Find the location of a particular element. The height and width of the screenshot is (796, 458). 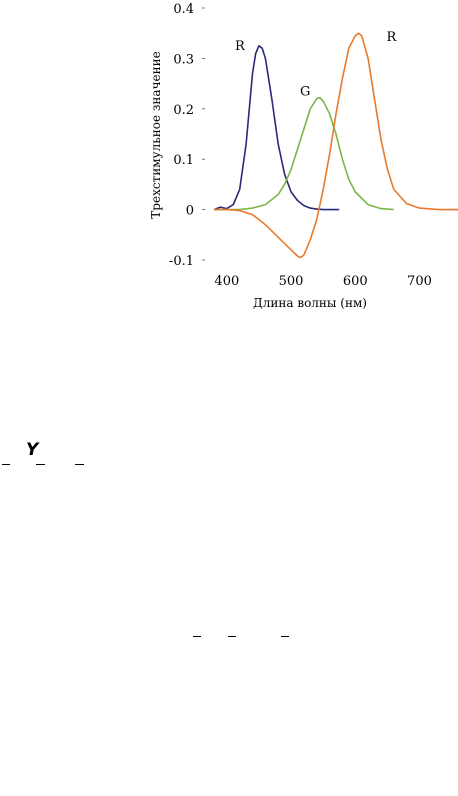

x-tick-label: 500 is located at coordinates (291, 281).